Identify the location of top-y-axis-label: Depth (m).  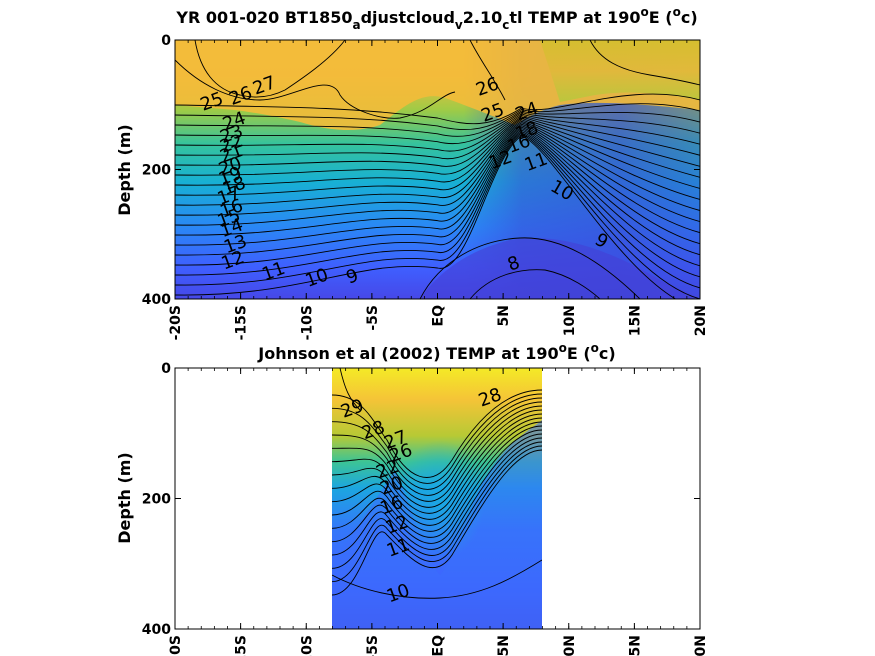
(124, 170).